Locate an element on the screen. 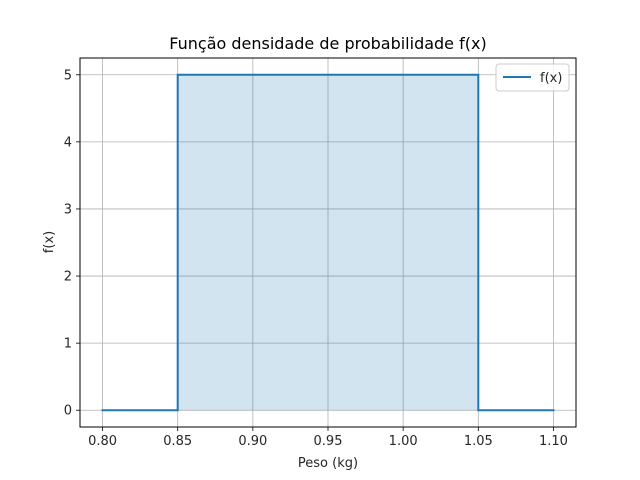  x-tick-label: 1.10 is located at coordinates (553, 441).